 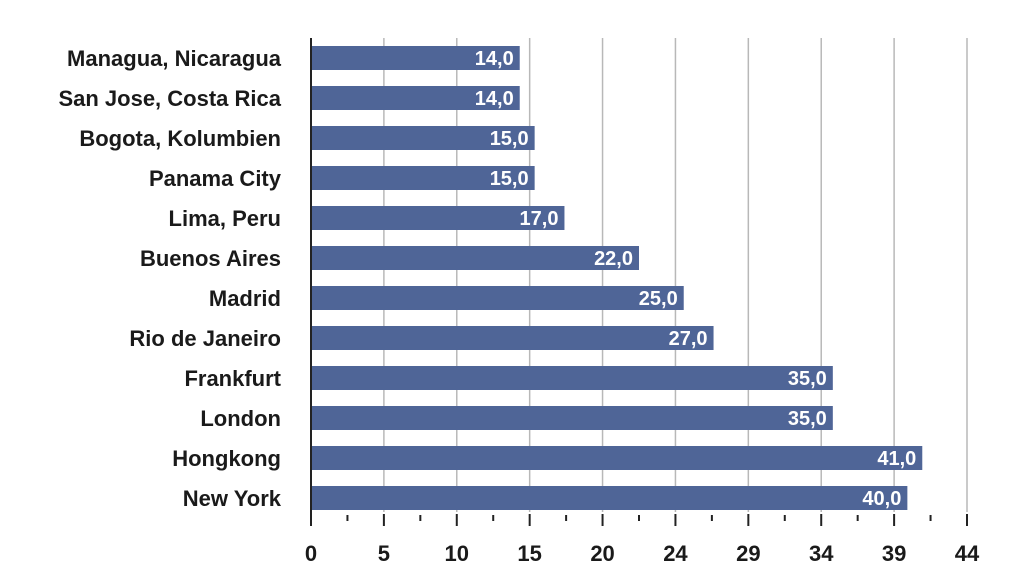 What do you see at coordinates (894, 553) in the screenshot?
I see `x-tick-label: 39` at bounding box center [894, 553].